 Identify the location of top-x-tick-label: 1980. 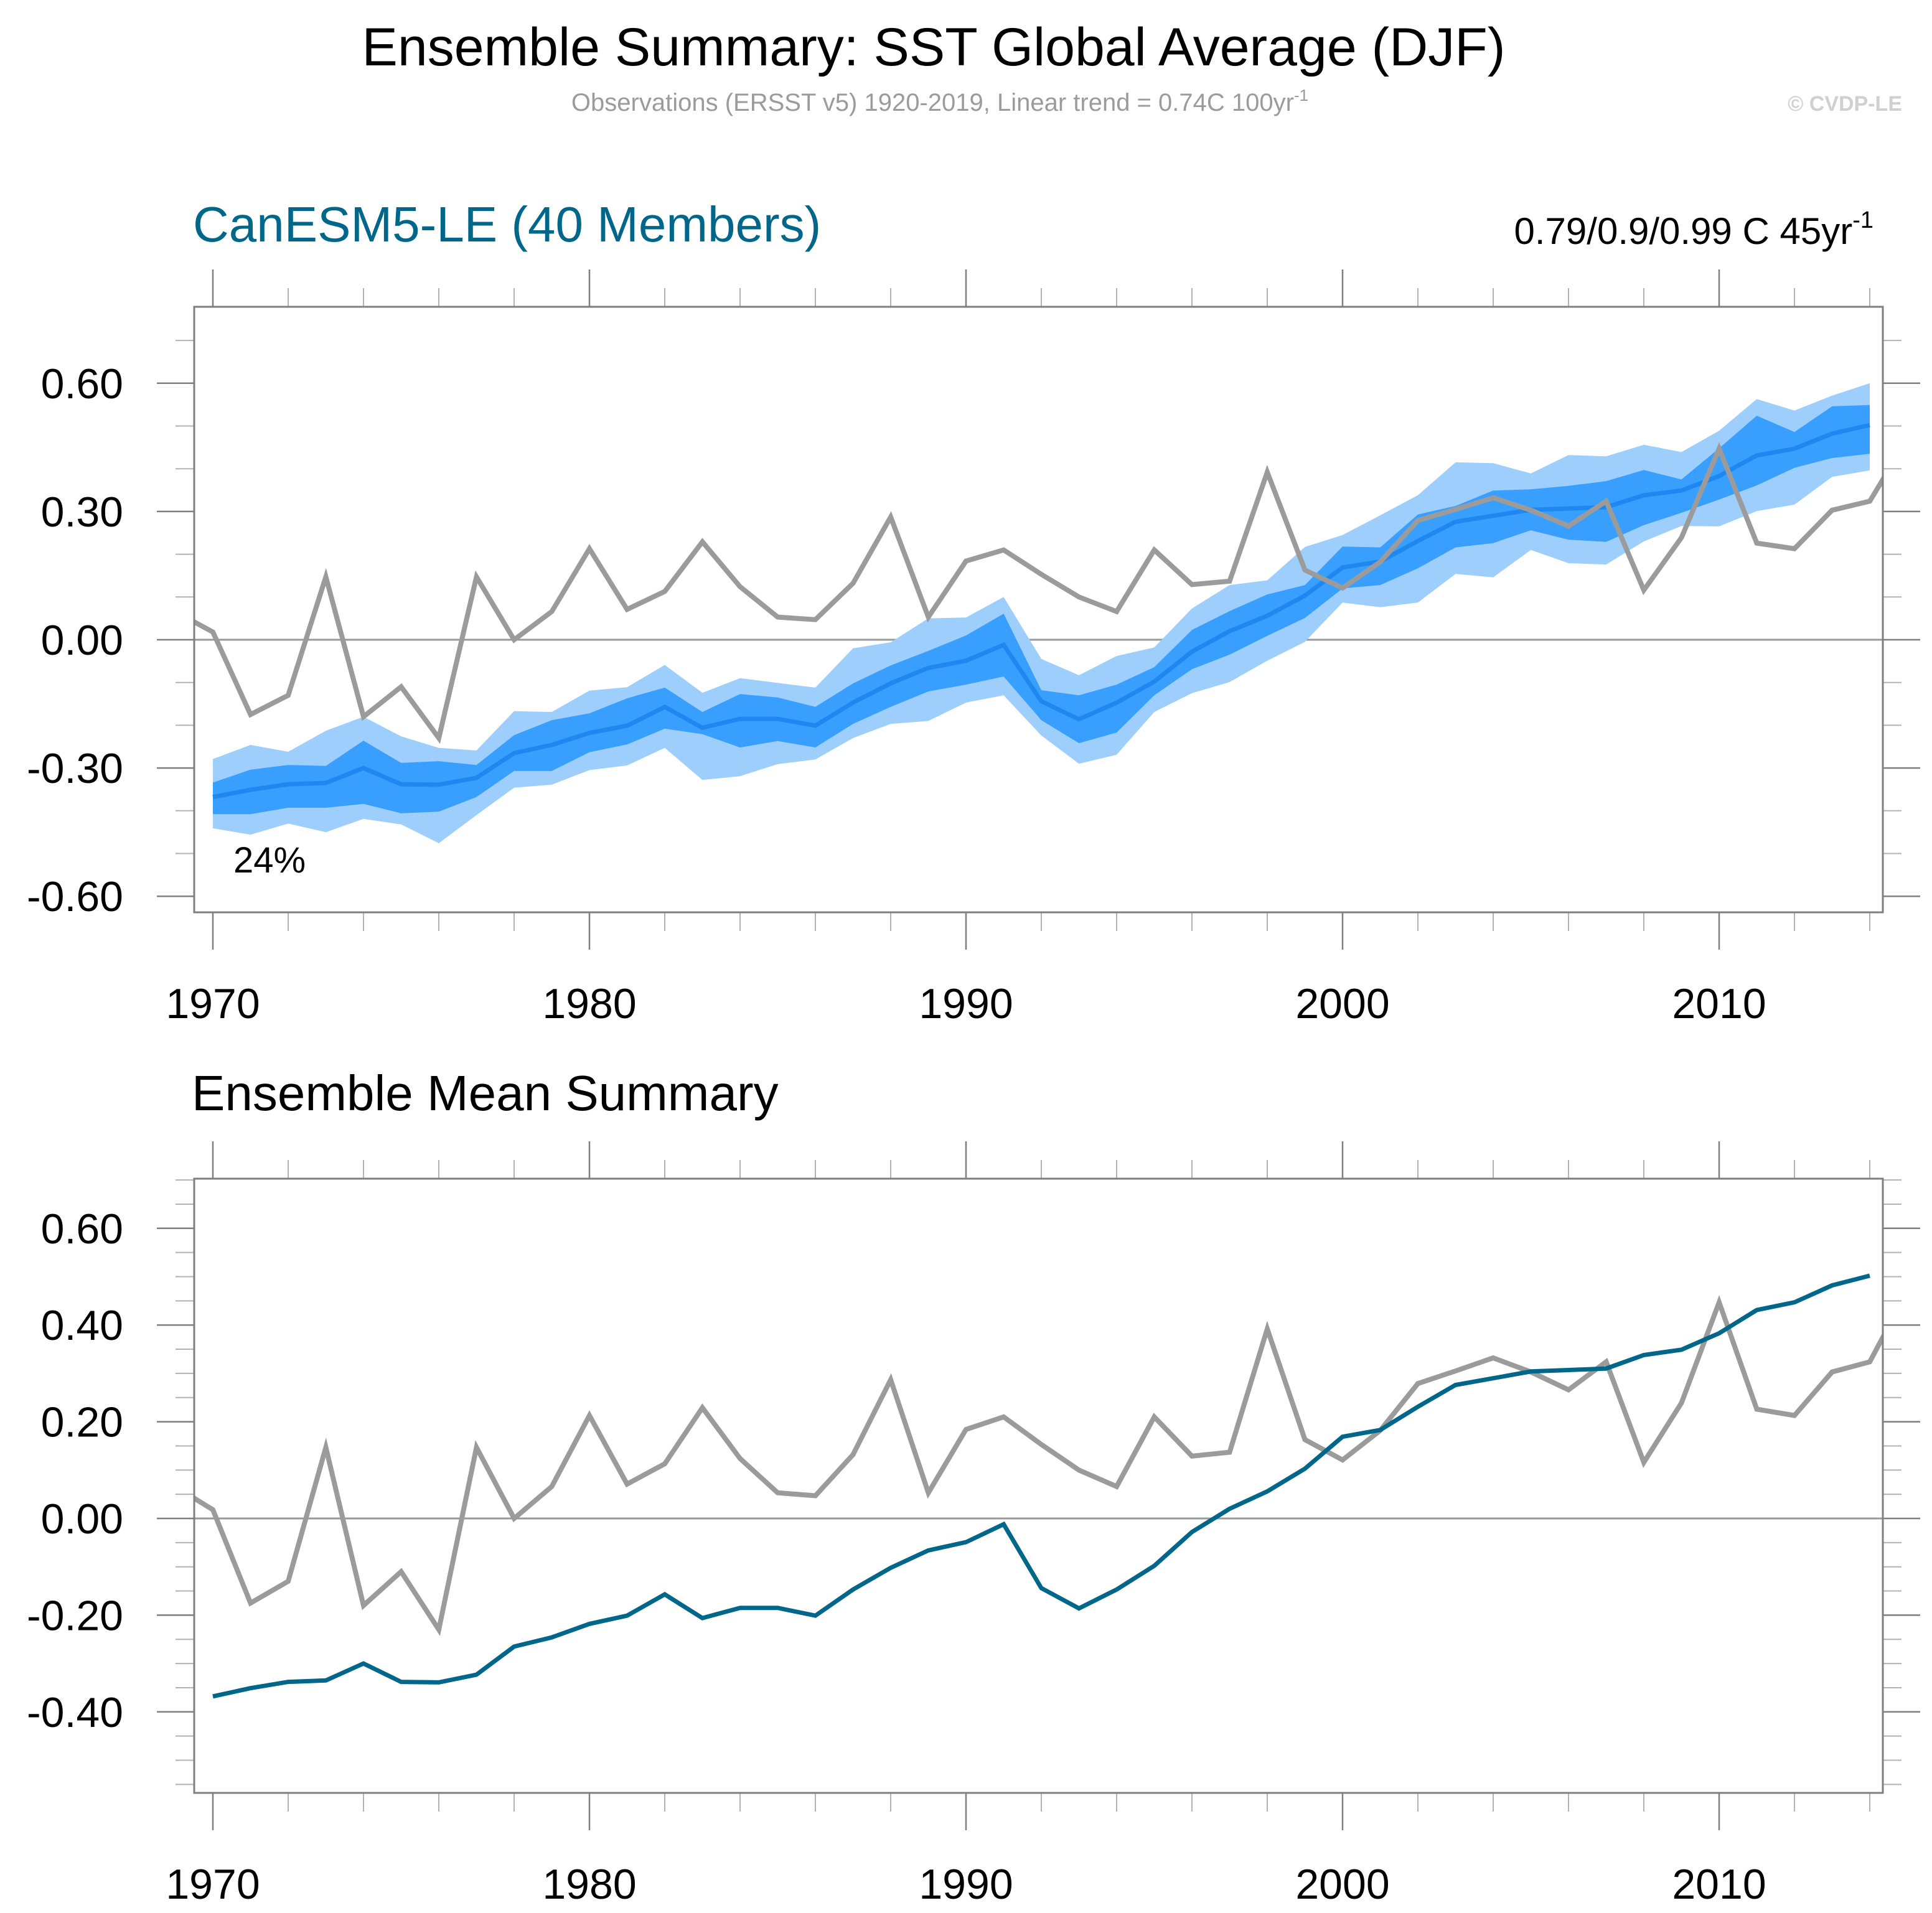
(589, 1003).